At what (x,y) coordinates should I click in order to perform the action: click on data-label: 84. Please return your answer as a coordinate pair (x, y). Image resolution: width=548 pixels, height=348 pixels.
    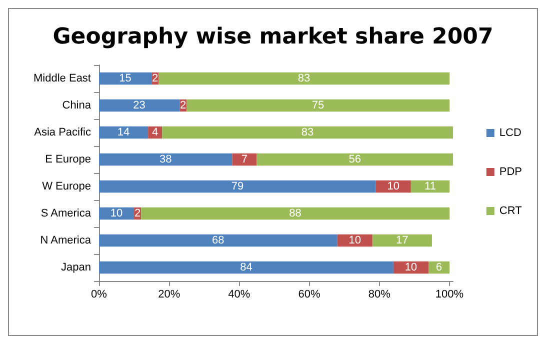
    Looking at the image, I should click on (246, 268).